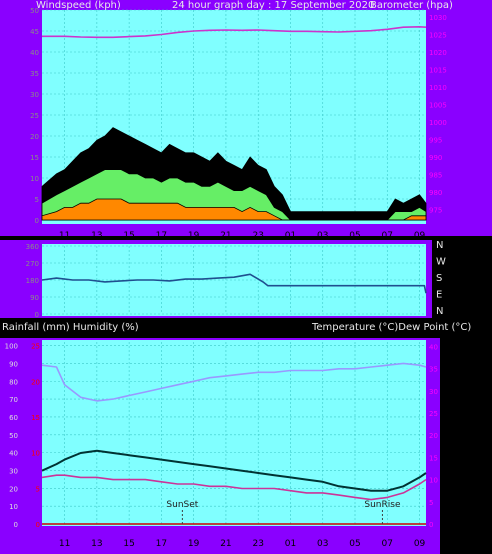 This screenshot has width=492, height=554. Describe the element at coordinates (32, 264) in the screenshot. I see `direction-tick-label: 270` at that location.